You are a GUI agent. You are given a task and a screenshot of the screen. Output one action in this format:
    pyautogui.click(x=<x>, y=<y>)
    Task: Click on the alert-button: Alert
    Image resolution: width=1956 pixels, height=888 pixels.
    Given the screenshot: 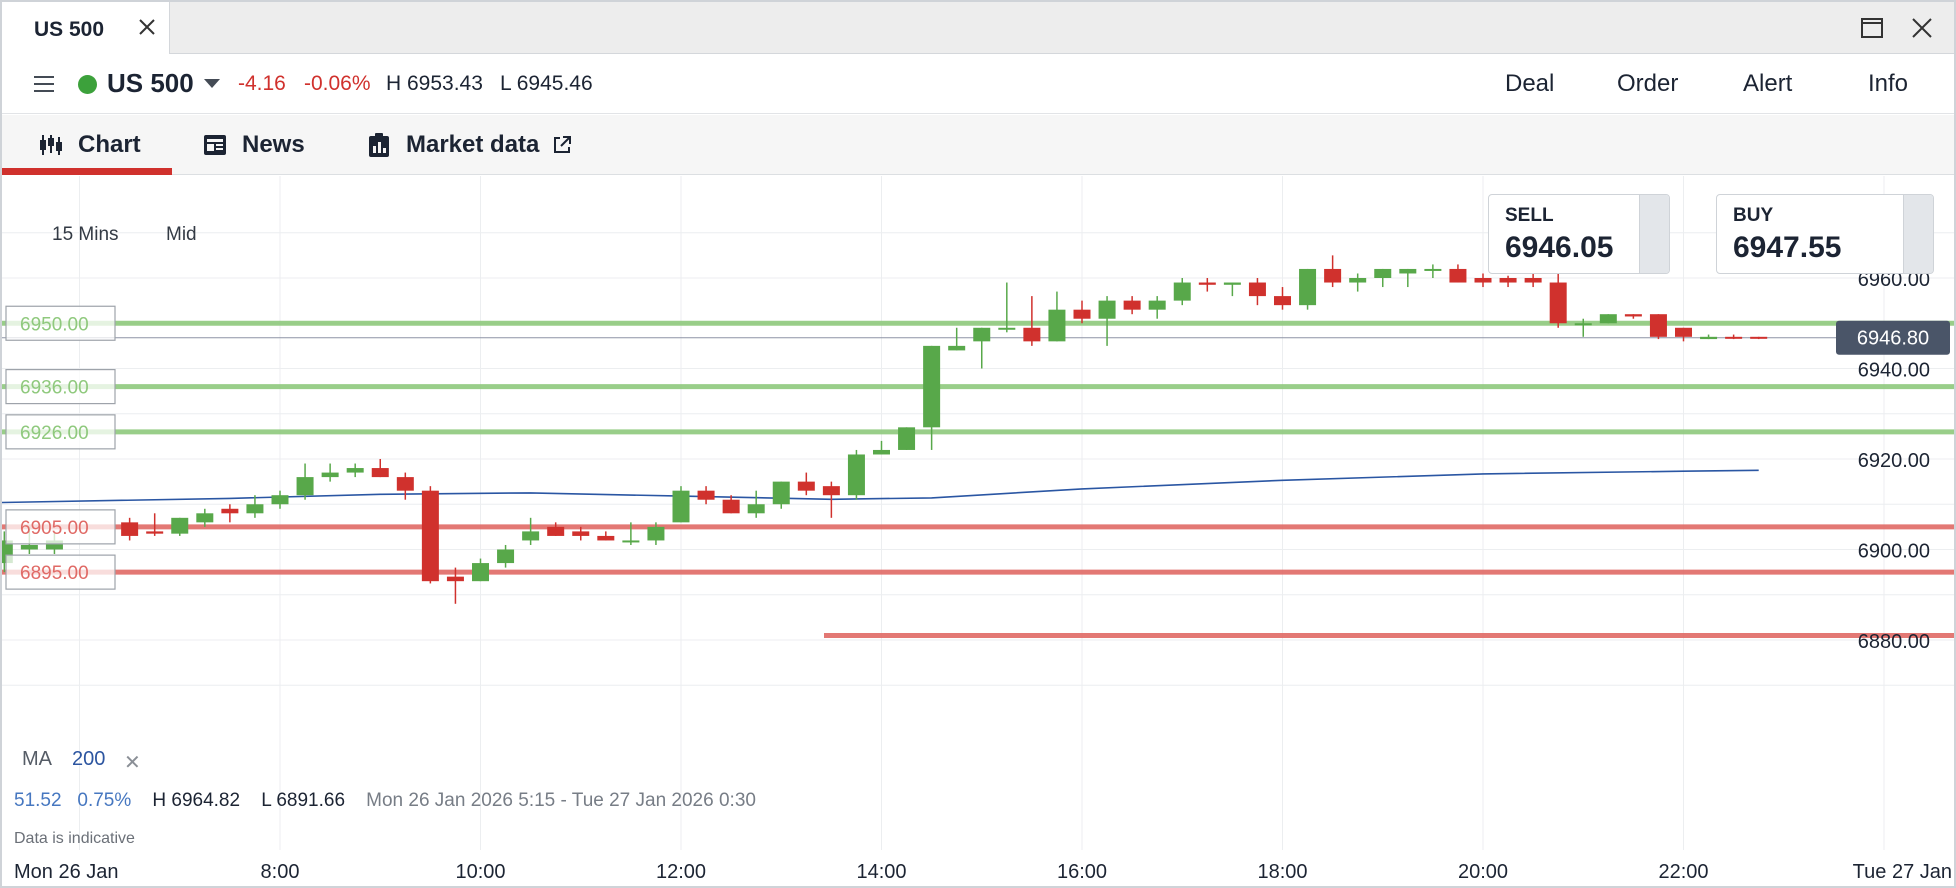 What is the action you would take?
    pyautogui.click(x=1768, y=83)
    